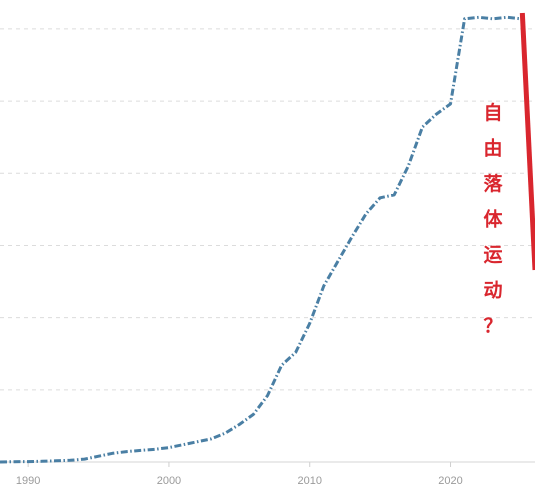  I want to click on annotation-char-4: 运, so click(492, 255).